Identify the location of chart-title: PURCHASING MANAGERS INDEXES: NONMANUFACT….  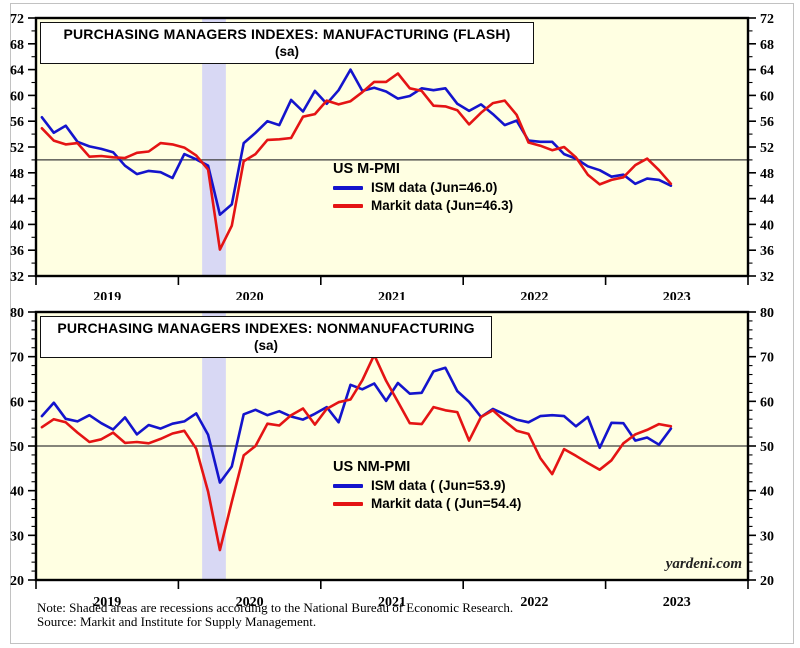
(266, 328).